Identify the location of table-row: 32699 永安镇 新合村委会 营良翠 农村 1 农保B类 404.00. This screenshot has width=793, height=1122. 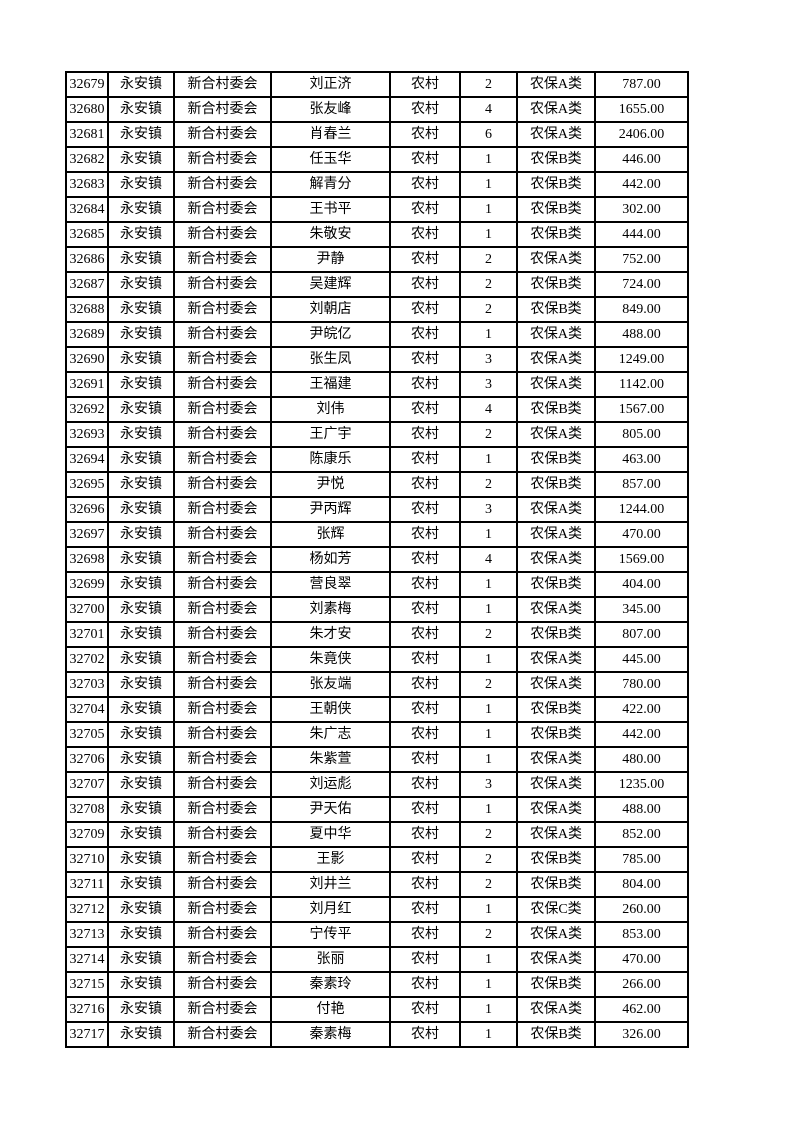
(377, 584).